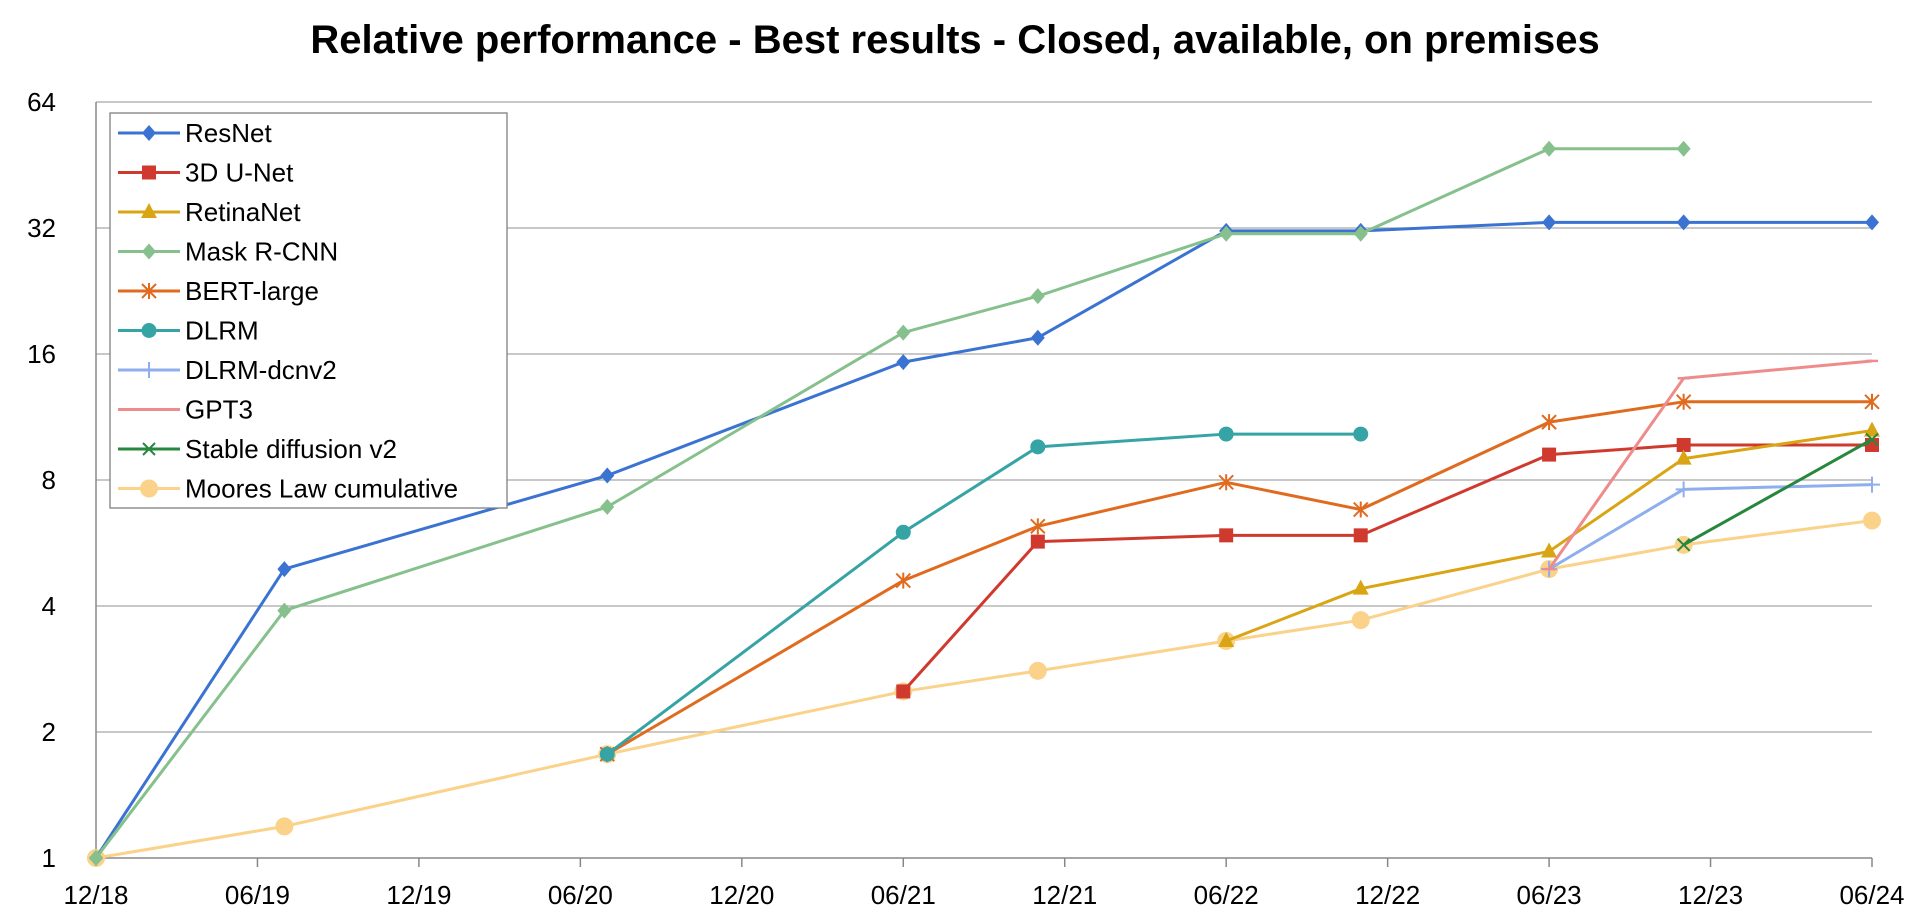  What do you see at coordinates (741, 895) in the screenshot?
I see `x-tick-label: 12/20` at bounding box center [741, 895].